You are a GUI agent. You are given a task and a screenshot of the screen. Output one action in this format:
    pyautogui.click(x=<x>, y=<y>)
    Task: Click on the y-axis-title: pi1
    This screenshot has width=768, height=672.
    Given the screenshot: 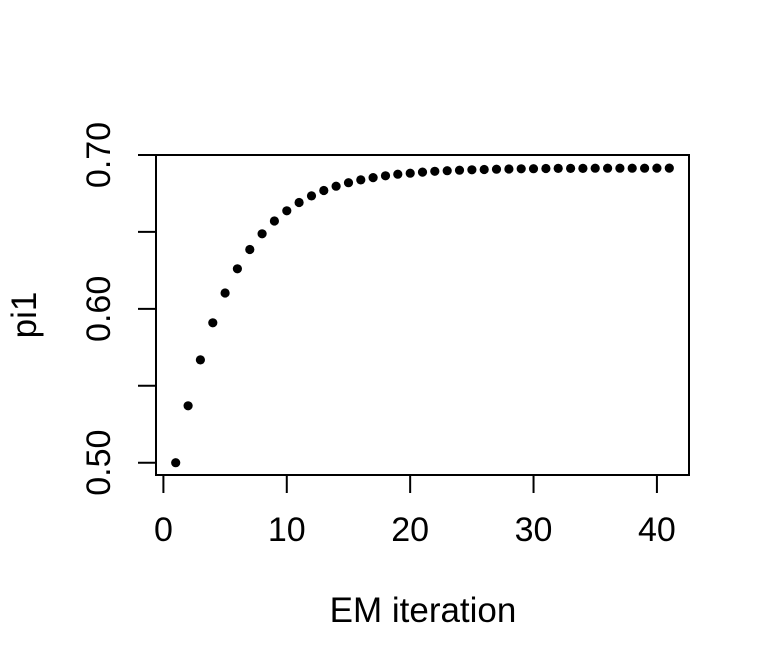 What is the action you would take?
    pyautogui.click(x=24, y=315)
    